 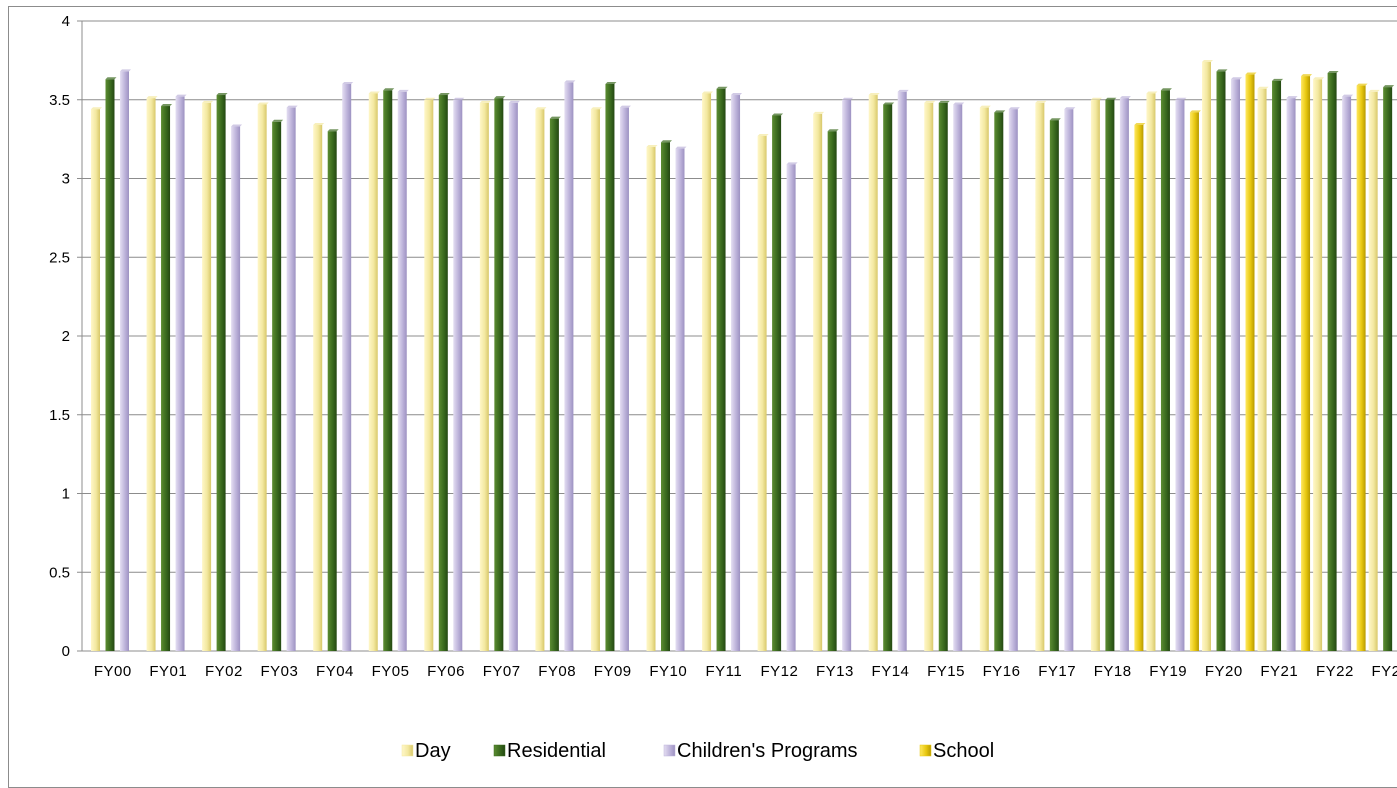 What do you see at coordinates (873, 373) in the screenshot?
I see `bar-day-fy14` at bounding box center [873, 373].